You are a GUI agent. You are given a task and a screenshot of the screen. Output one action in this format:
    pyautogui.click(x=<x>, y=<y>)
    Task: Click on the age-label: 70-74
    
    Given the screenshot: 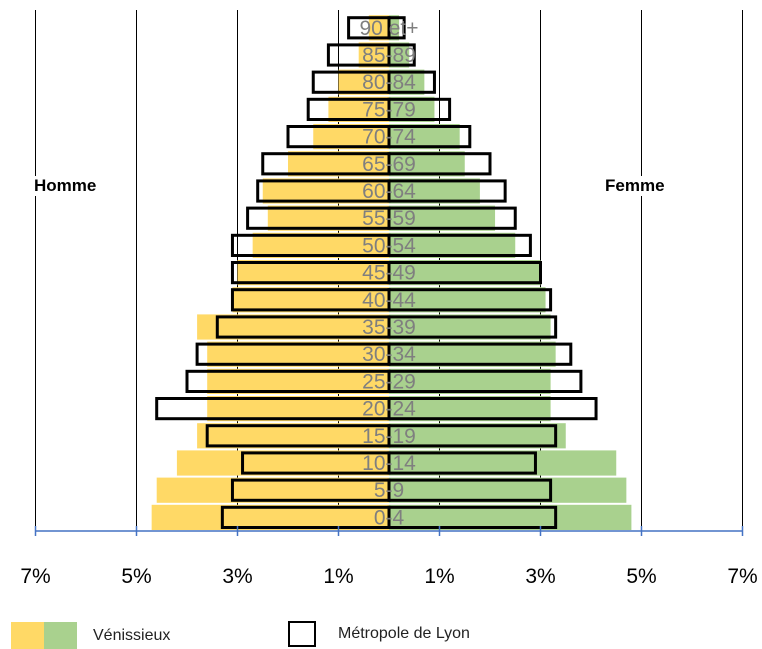 What is the action you would take?
    pyautogui.click(x=389, y=137)
    